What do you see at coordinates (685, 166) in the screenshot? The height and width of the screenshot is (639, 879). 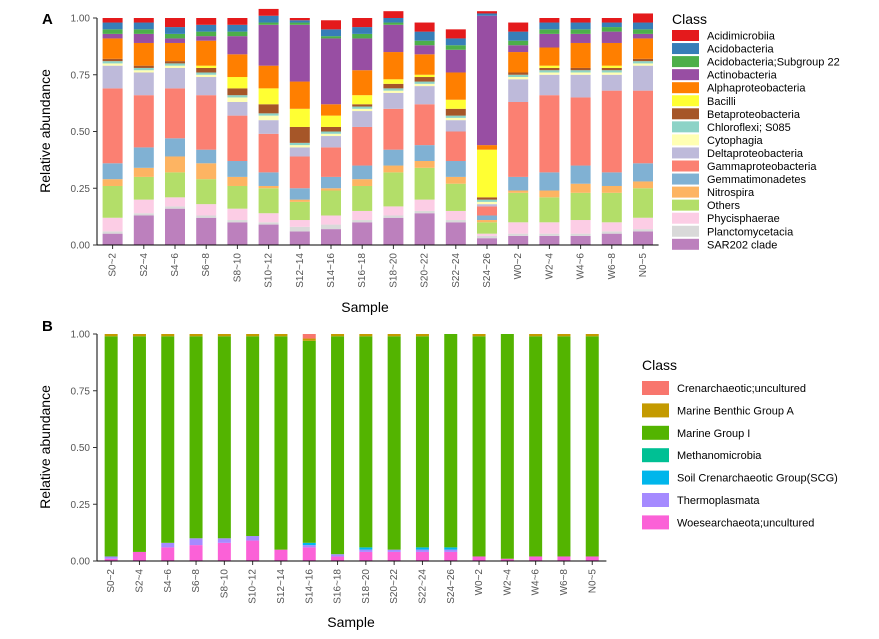 I see `panel-a-legend-swatch-gammaproteobacteria` at bounding box center [685, 166].